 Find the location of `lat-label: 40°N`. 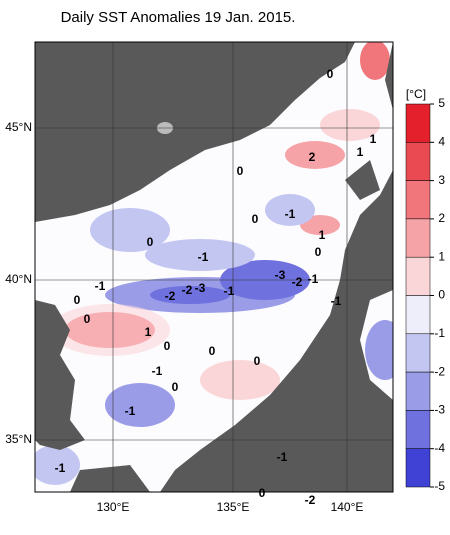

lat-label: 40°N is located at coordinates (18, 279).